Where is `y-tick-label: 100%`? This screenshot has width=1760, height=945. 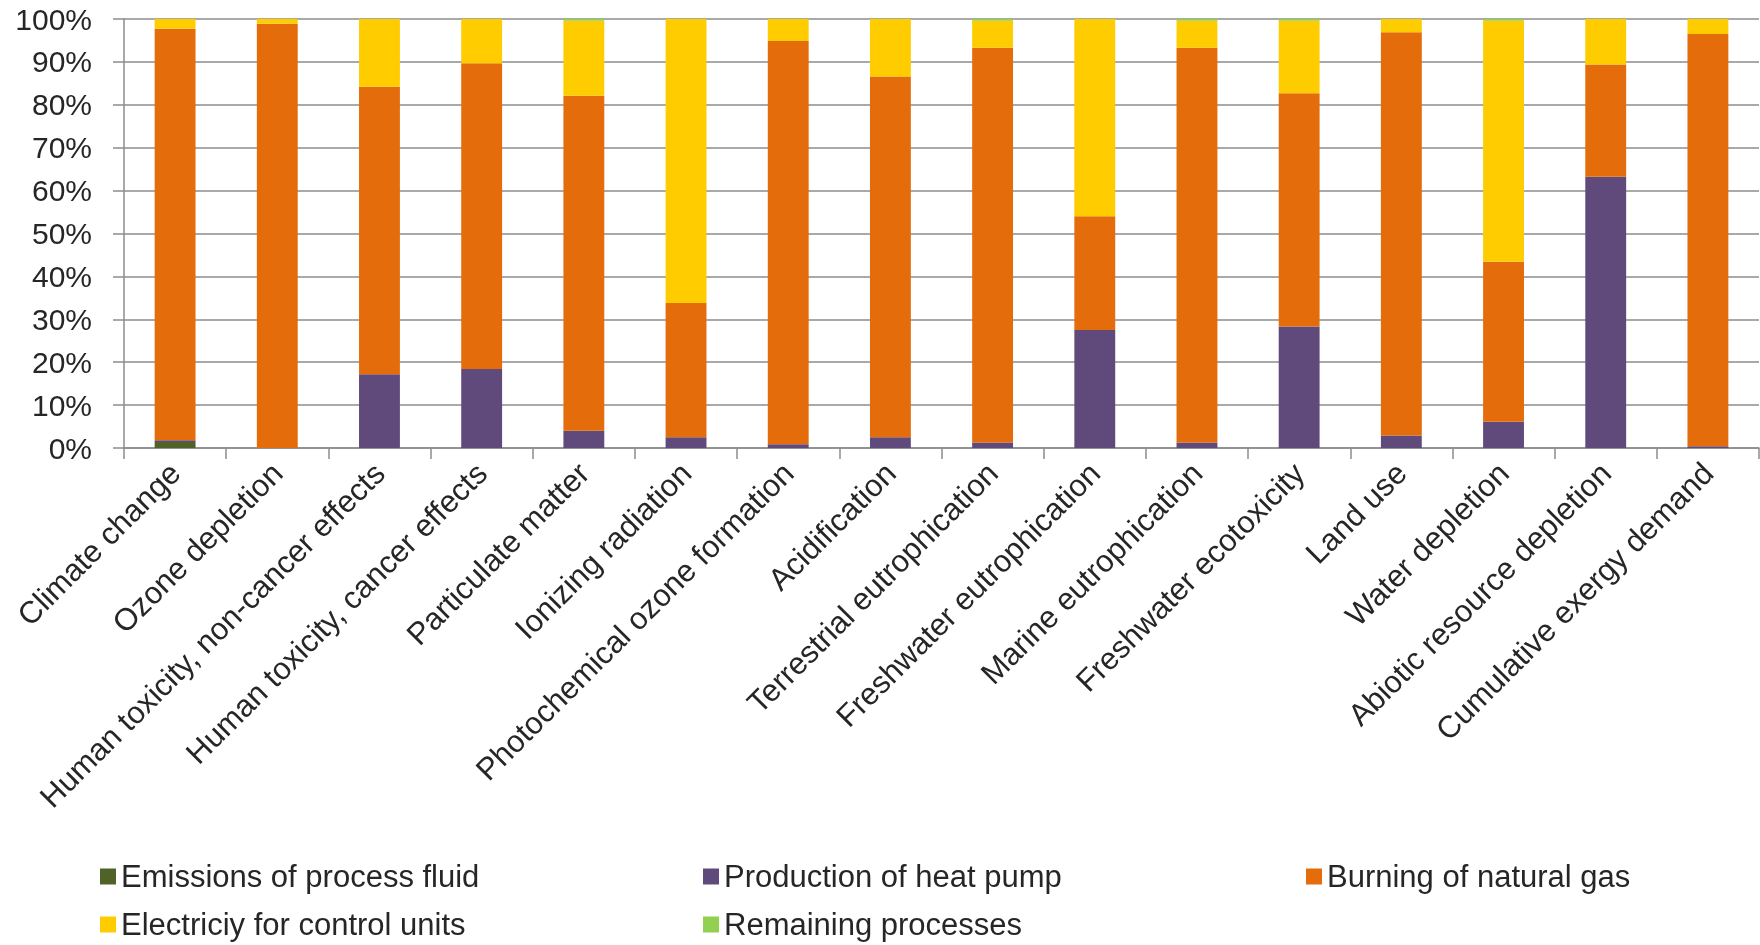
y-tick-label: 100% is located at coordinates (53, 19).